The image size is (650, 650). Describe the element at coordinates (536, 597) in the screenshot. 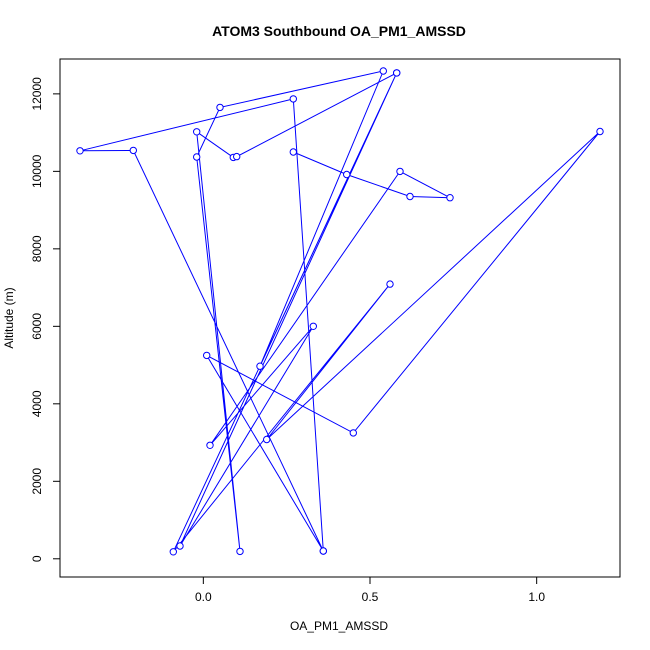

I see `x-tick-label: 1.0` at that location.